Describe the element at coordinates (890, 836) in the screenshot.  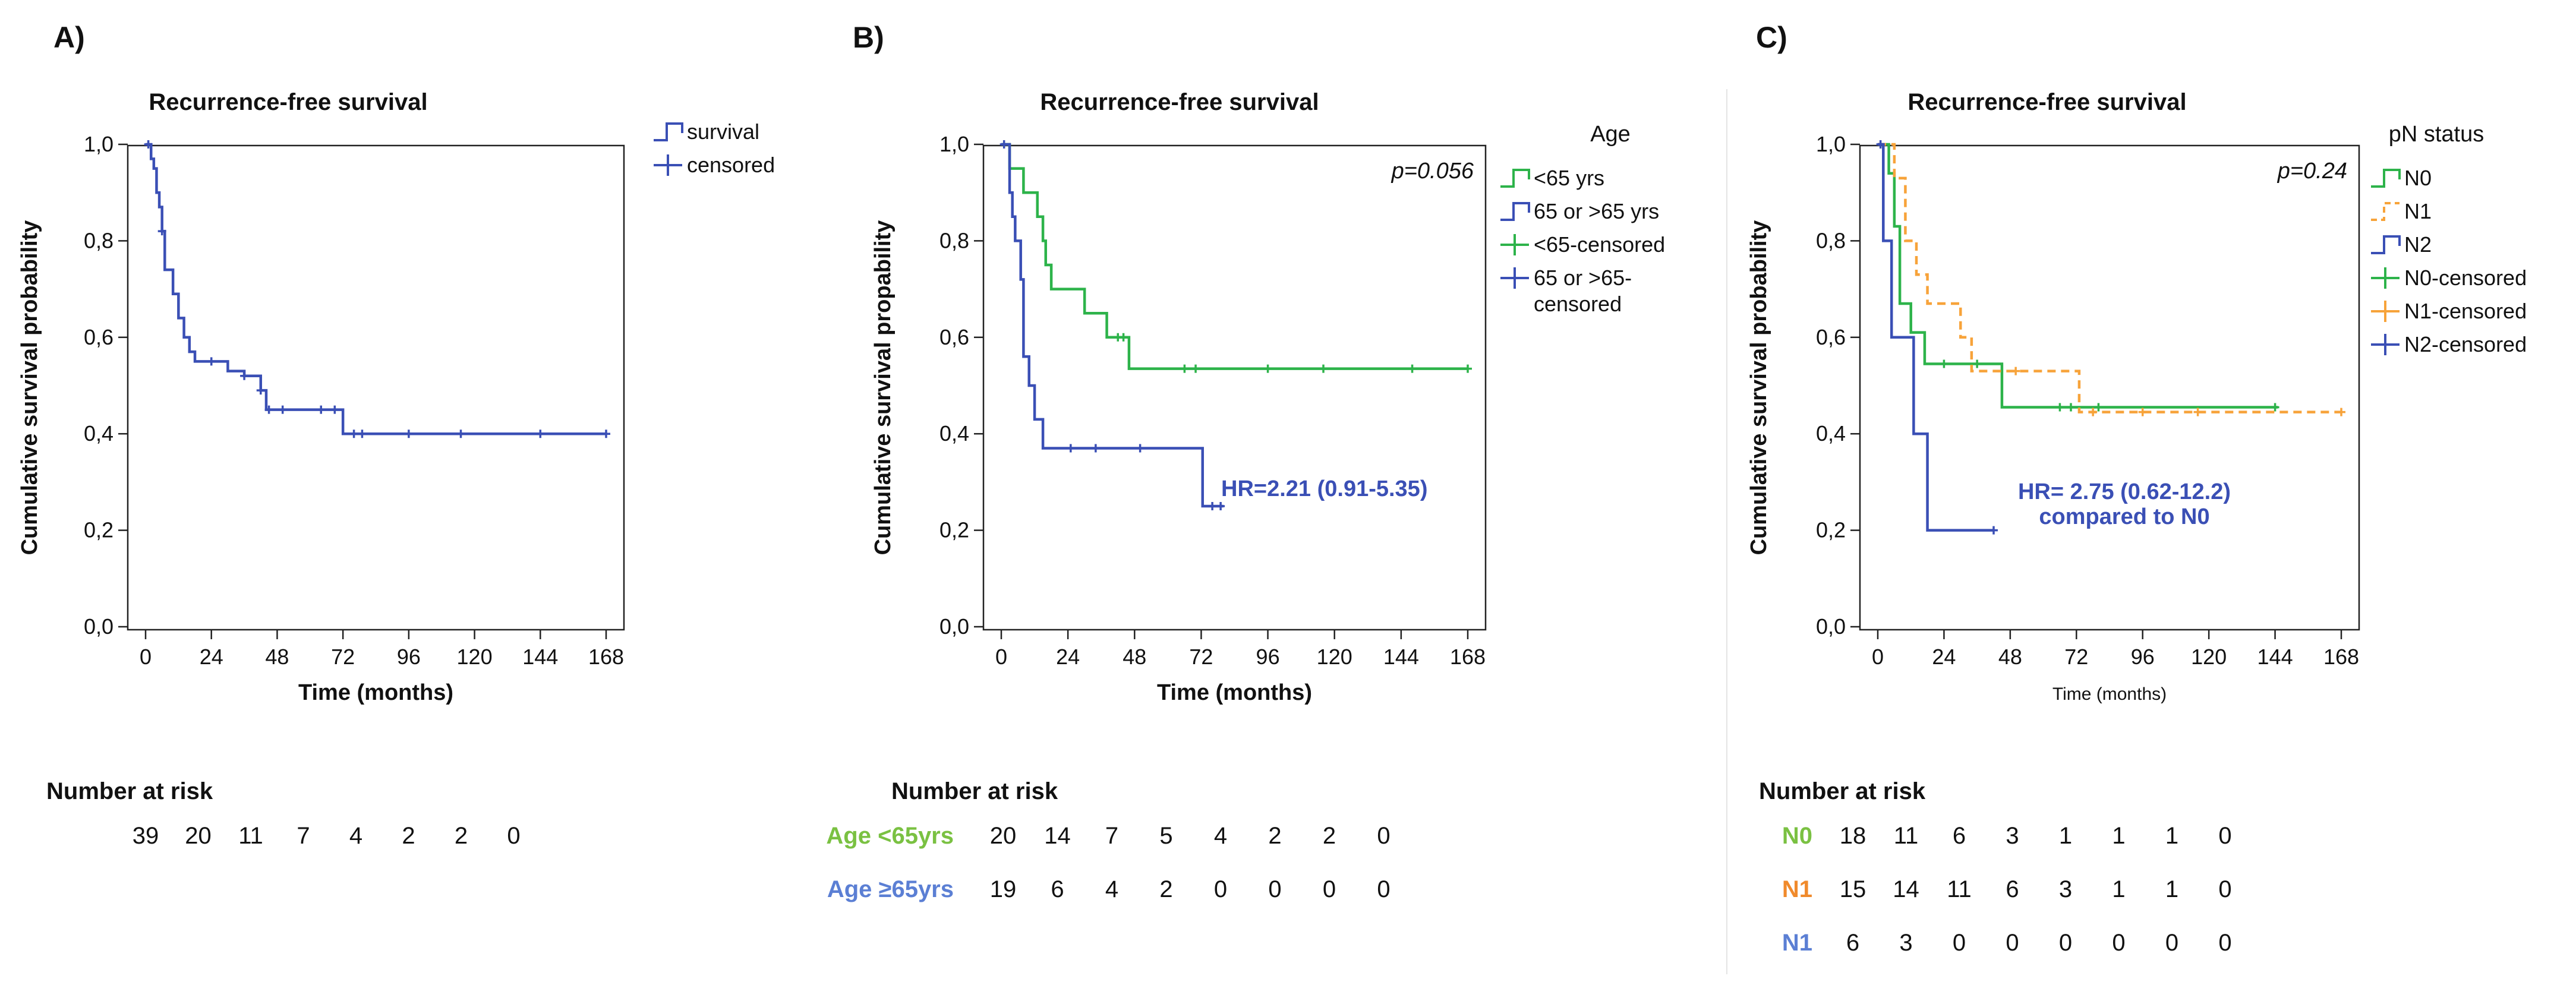
I see `risk-row-label: Age <65yrs` at that location.